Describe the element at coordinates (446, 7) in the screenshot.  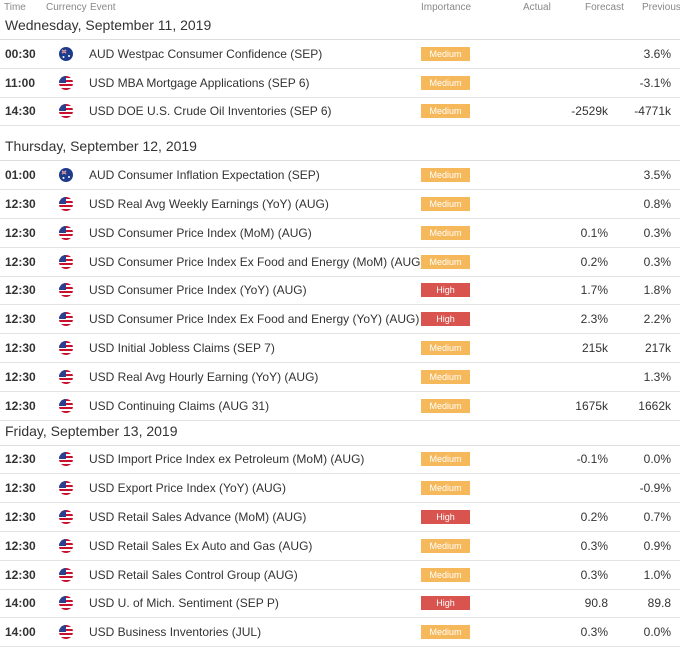
I see `column-label: Importance` at that location.